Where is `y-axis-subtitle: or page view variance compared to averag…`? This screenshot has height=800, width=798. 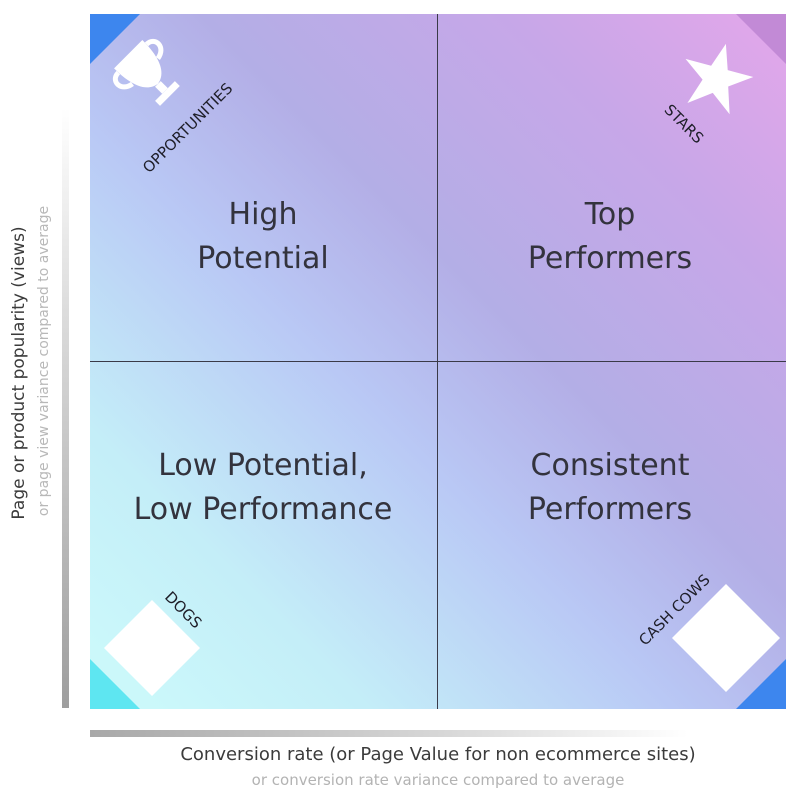 y-axis-subtitle: or page view variance compared to averag… is located at coordinates (44, 361).